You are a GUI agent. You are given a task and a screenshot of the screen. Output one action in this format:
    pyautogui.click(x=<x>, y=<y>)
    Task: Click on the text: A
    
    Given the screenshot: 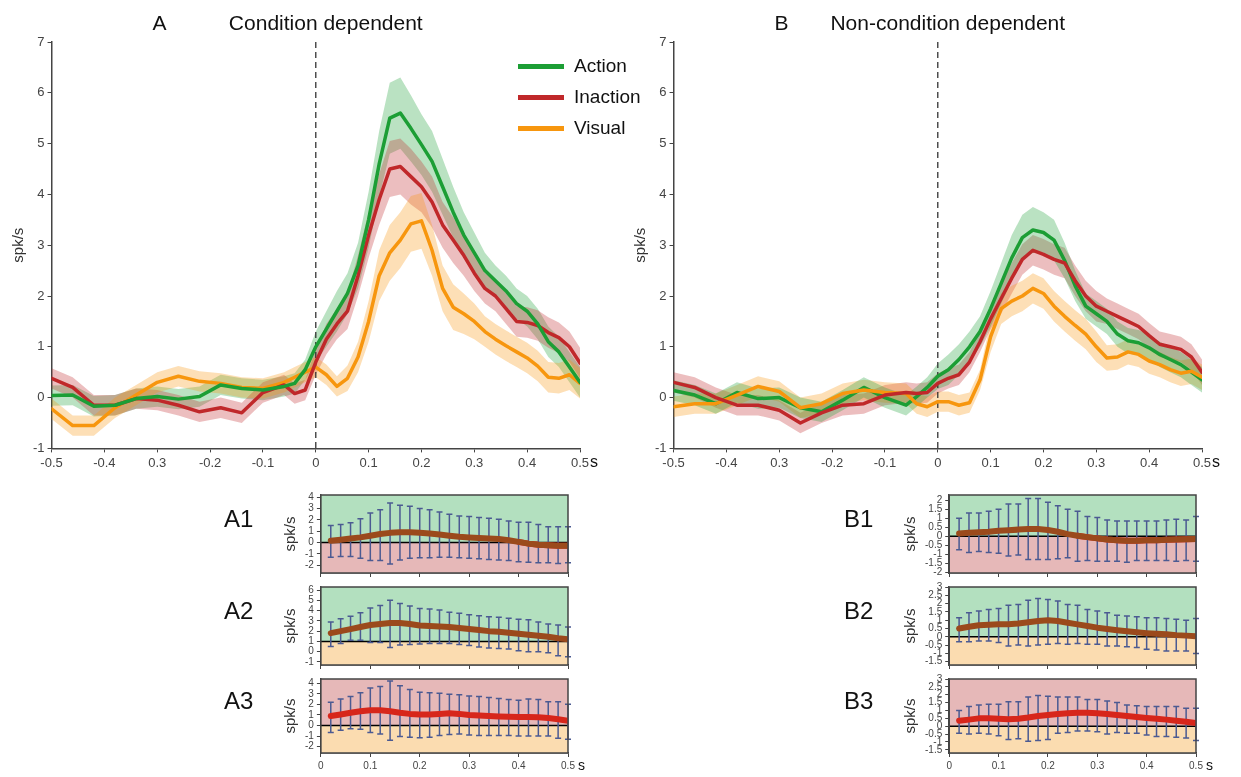 What is the action you would take?
    pyautogui.click(x=159, y=22)
    